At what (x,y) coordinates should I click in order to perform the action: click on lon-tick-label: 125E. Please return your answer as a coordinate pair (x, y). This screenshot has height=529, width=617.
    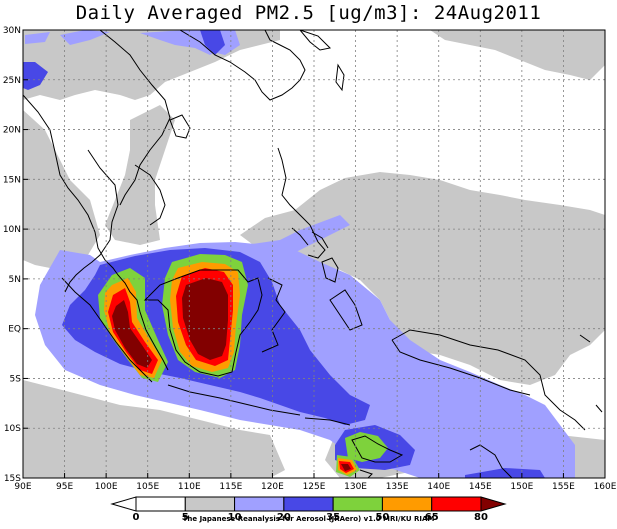
    Looking at the image, I should click on (314, 487).